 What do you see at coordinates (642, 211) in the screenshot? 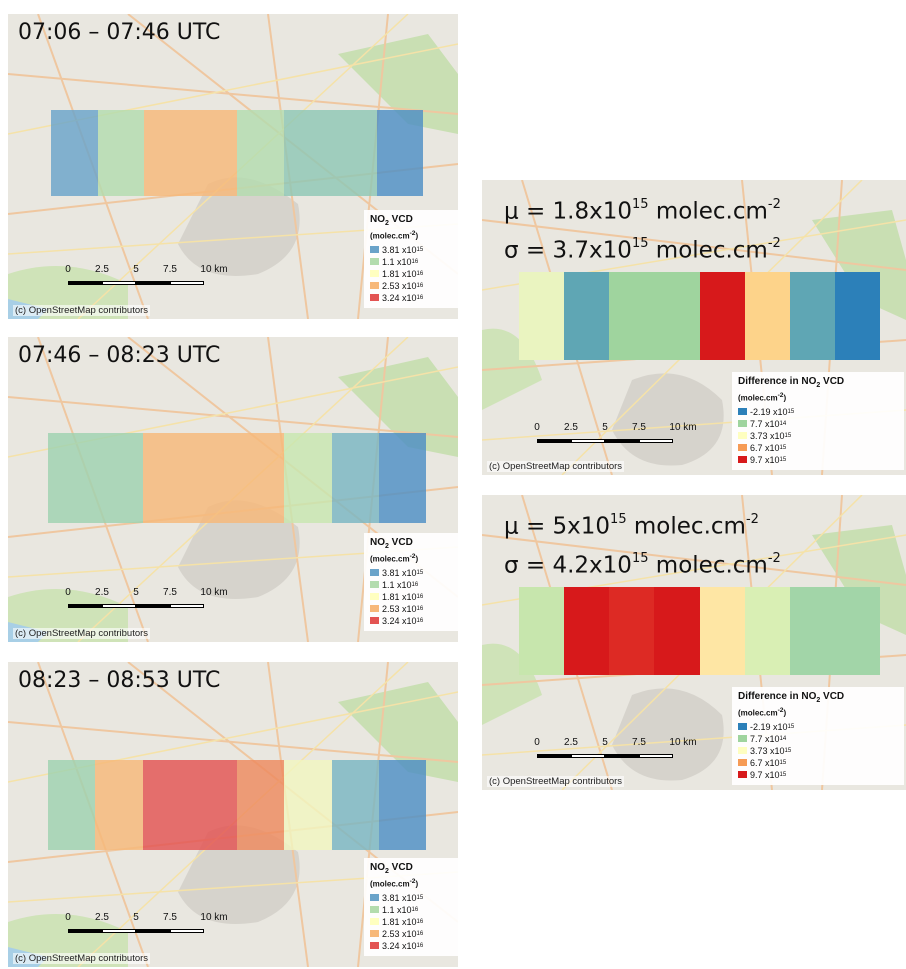
I see `mean-value: μ = 1.8x1015 molec.cm-2` at bounding box center [642, 211].